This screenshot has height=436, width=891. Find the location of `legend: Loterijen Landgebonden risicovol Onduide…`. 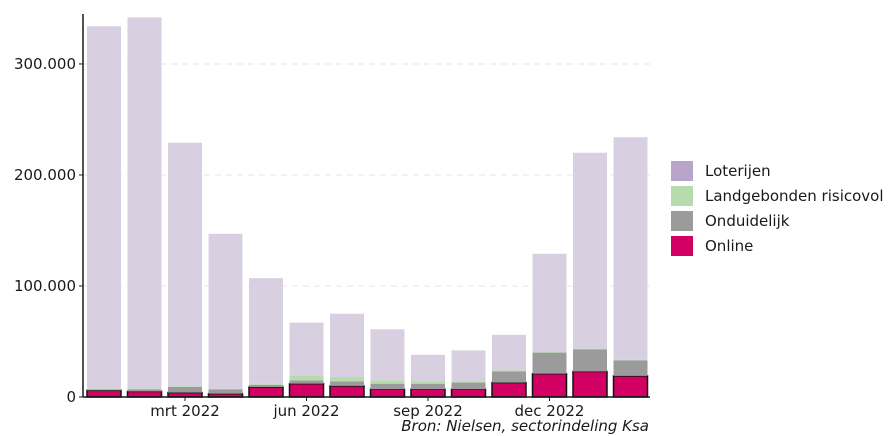

legend: Loterijen Landgebonden risicovol Onduide… is located at coordinates (777, 208).